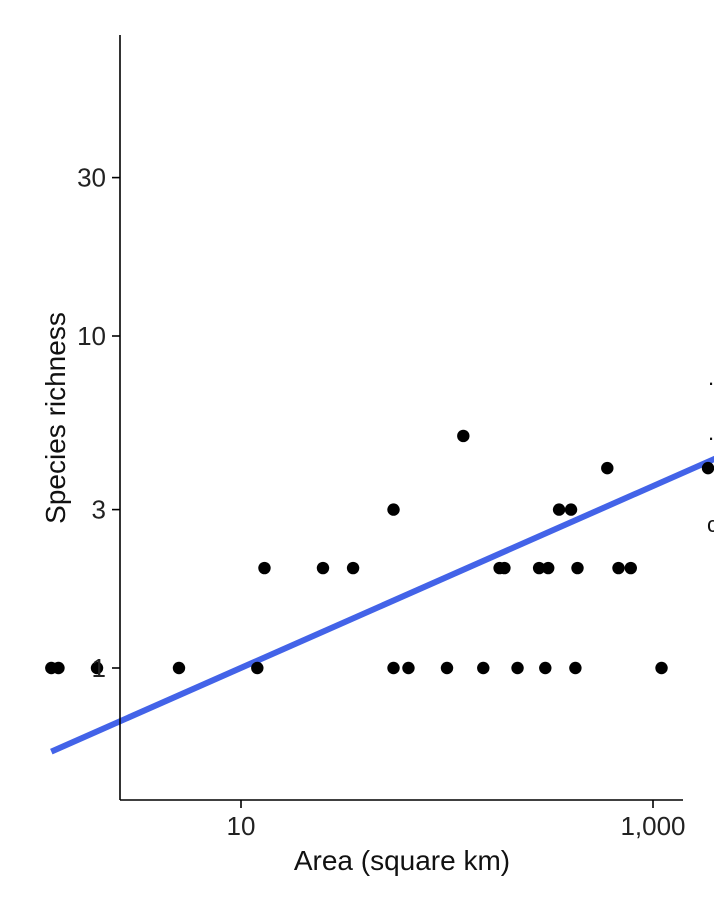  Describe the element at coordinates (55, 418) in the screenshot. I see `y-axis-title: Species richness` at that location.